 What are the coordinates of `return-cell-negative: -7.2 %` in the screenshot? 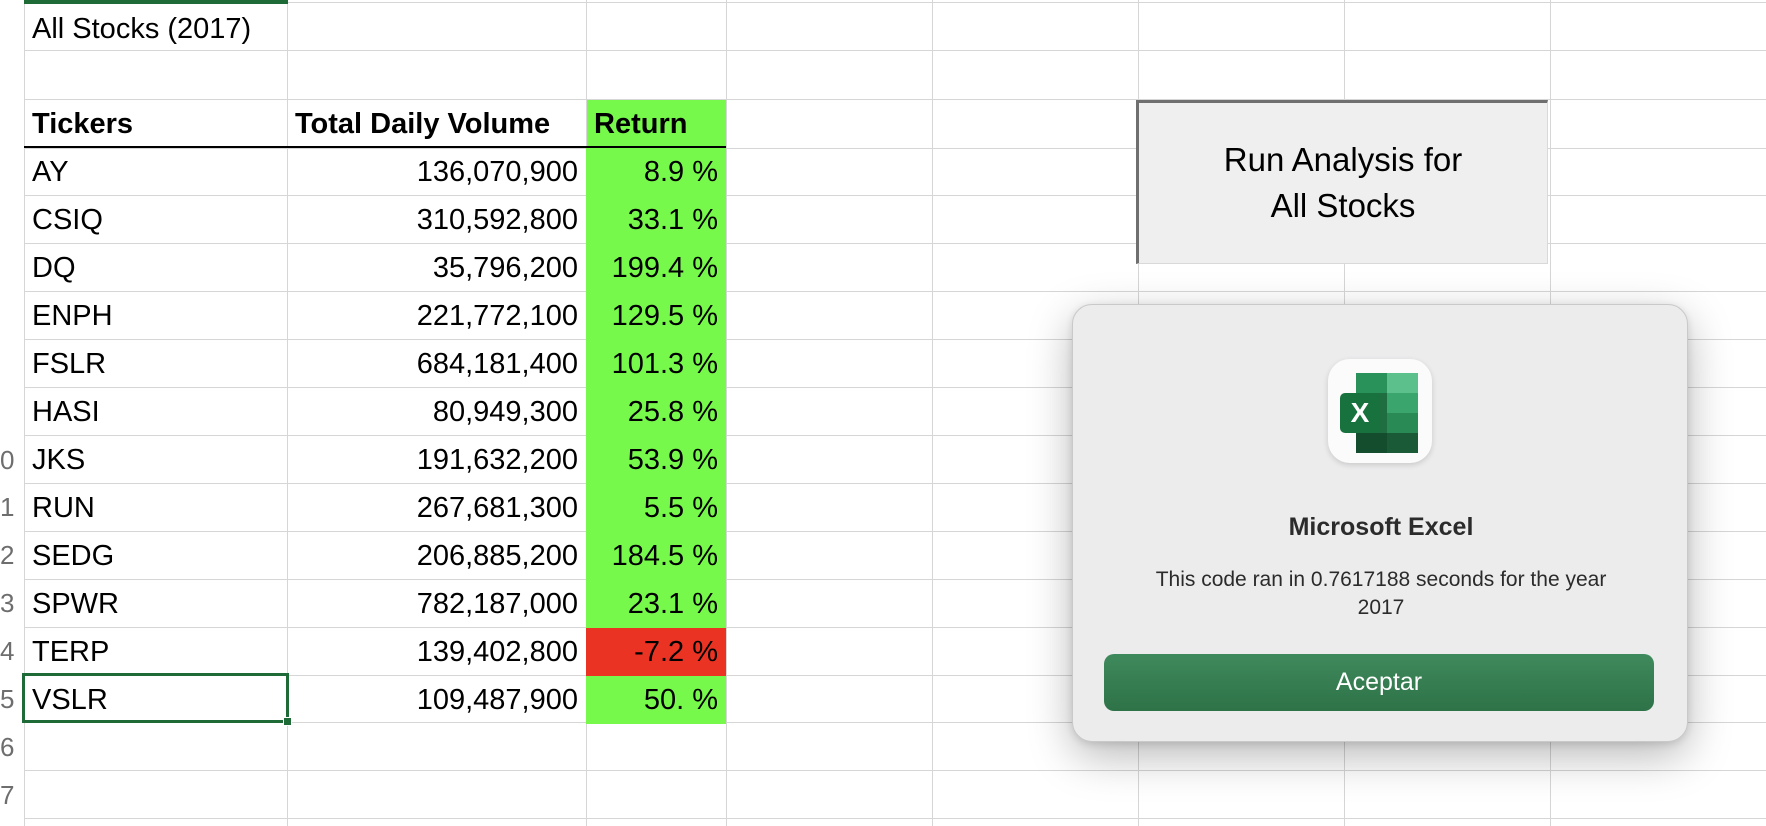 It's located at (656, 652).